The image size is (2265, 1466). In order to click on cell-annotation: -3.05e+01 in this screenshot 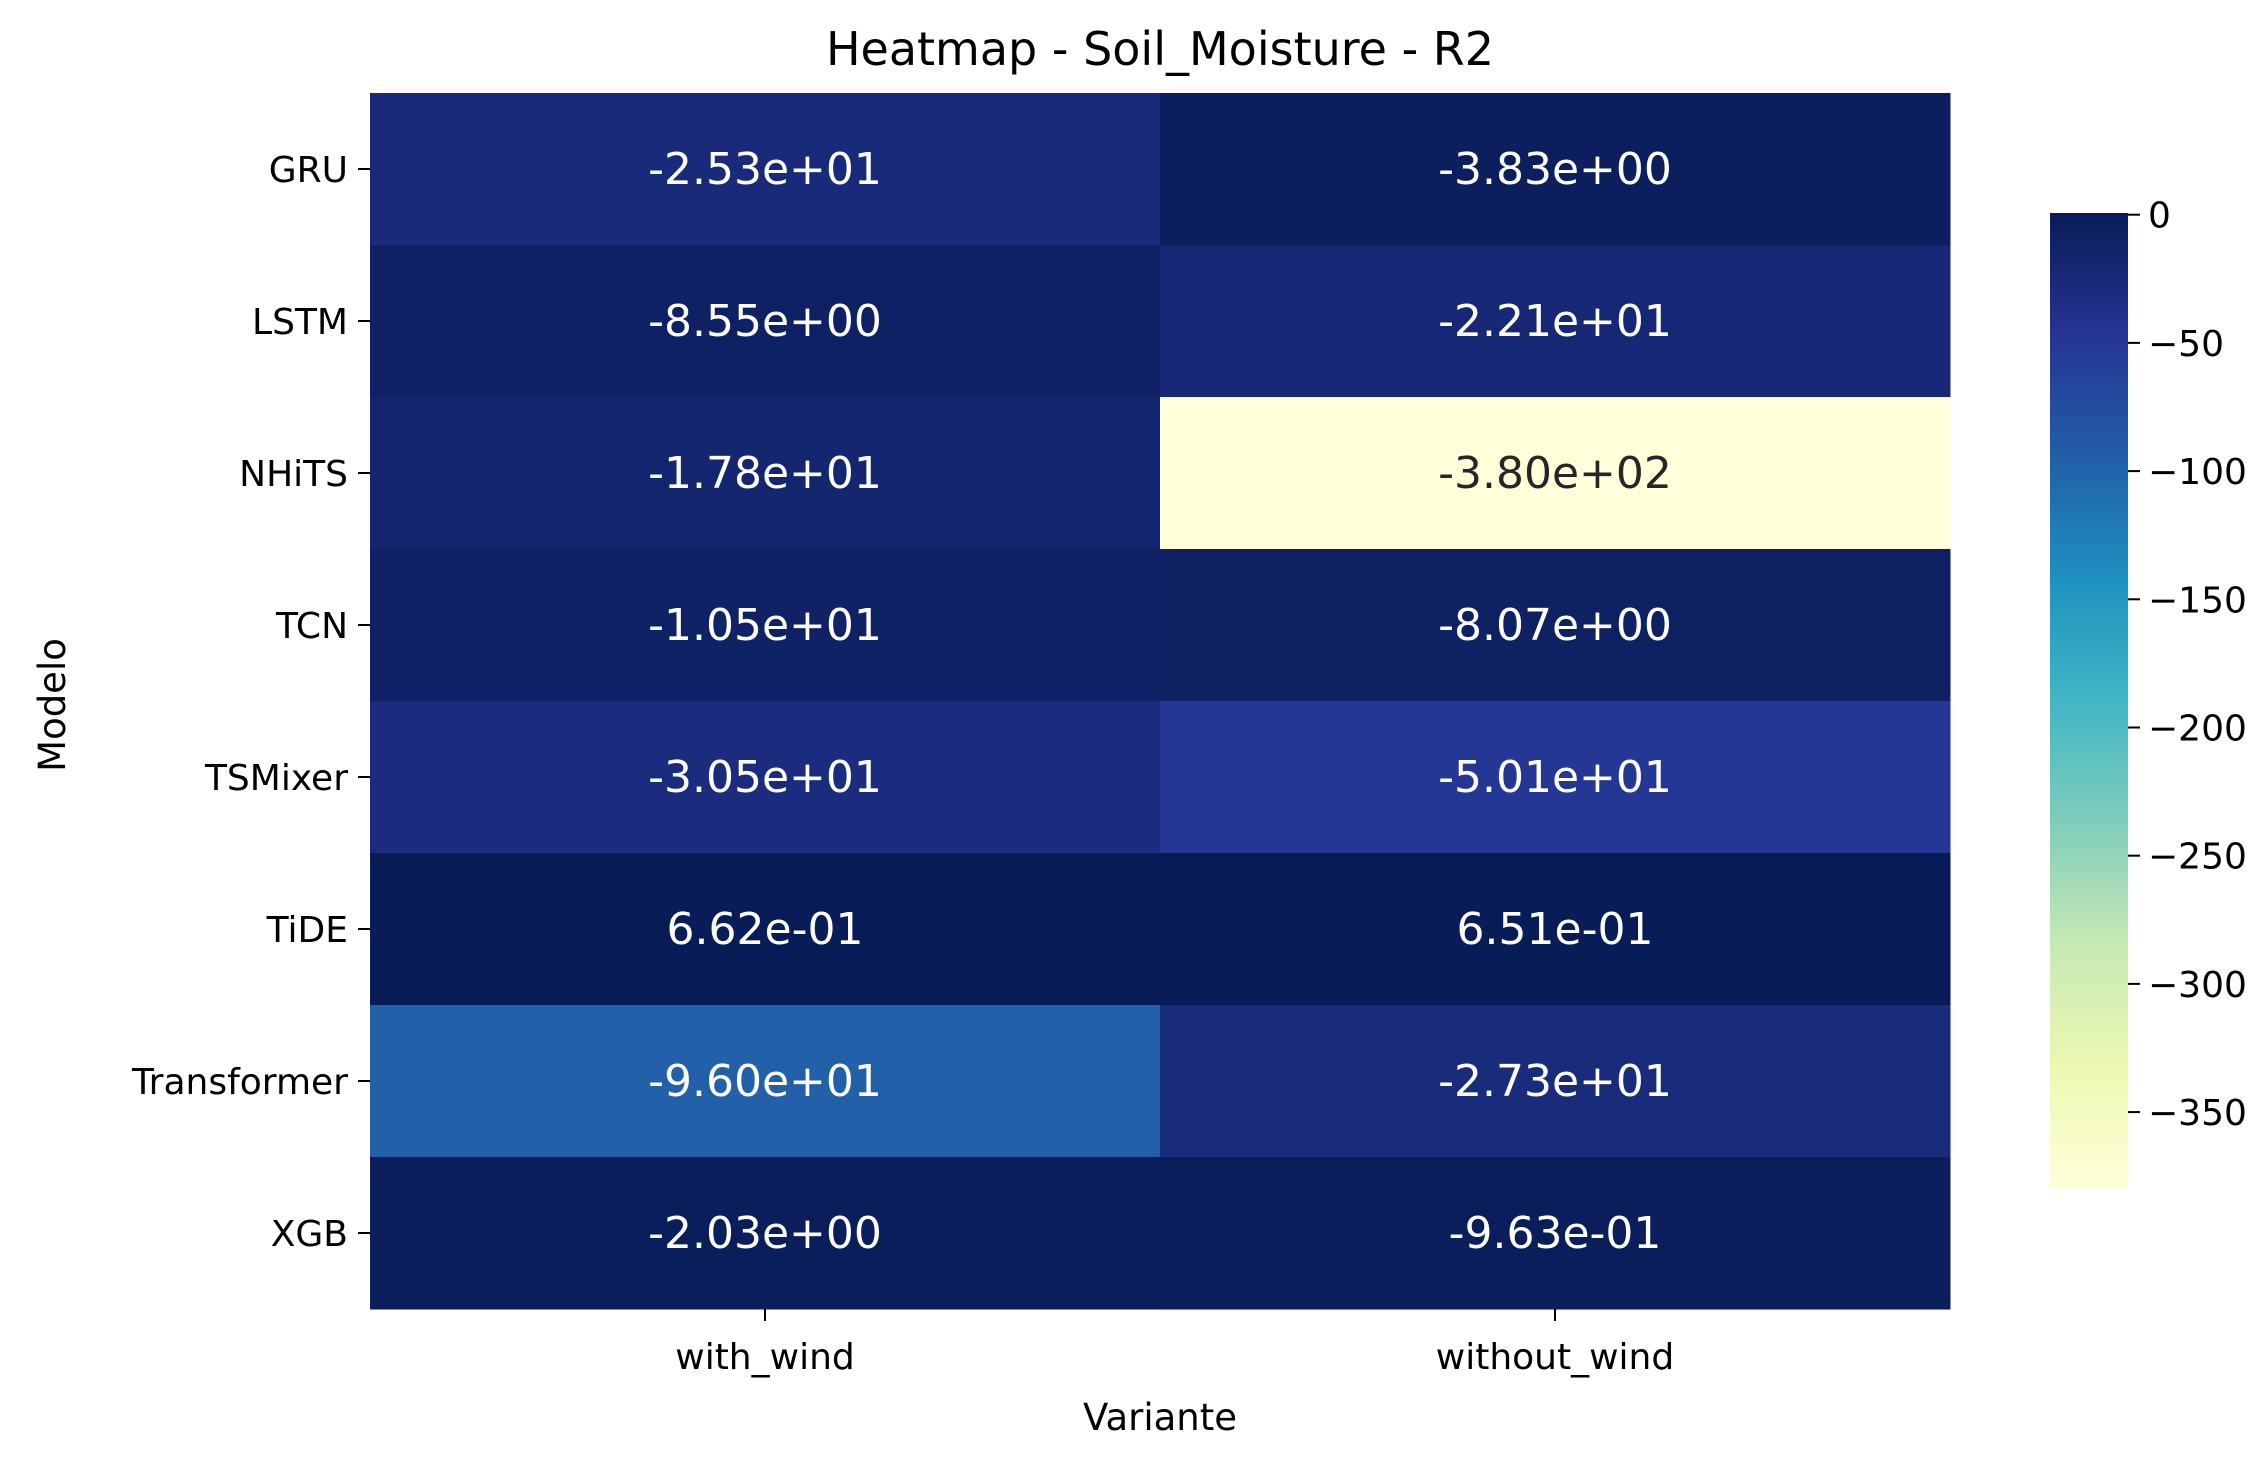, I will do `click(765, 777)`.